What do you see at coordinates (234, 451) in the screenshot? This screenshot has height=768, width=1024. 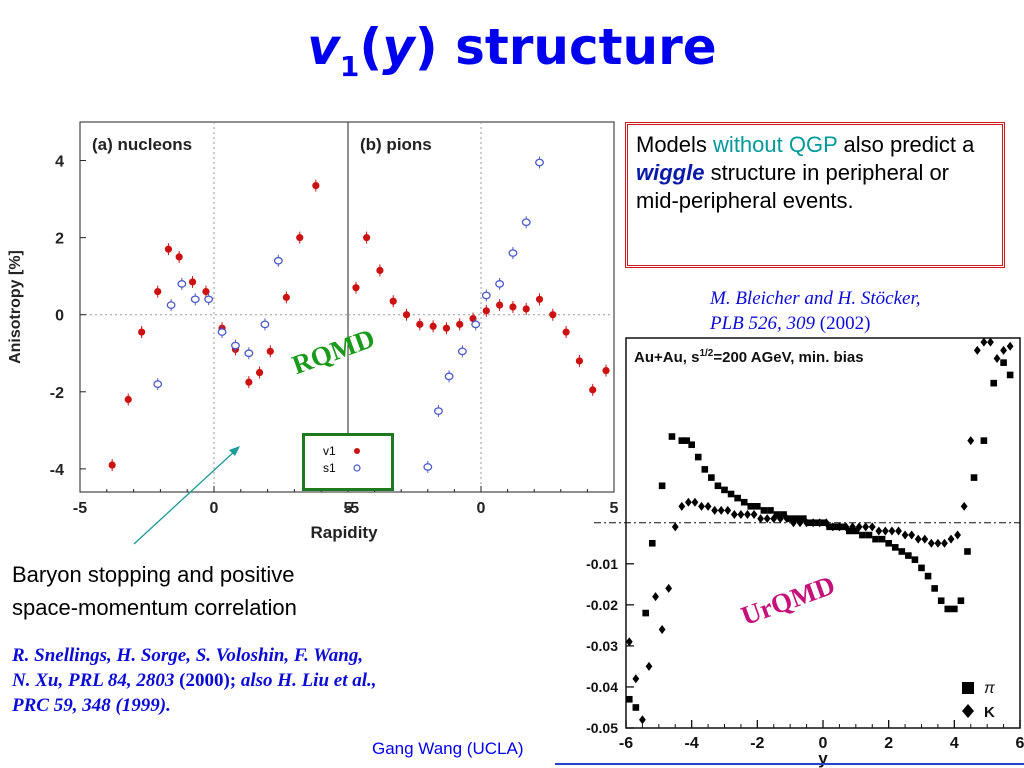 I see `arrow-head` at bounding box center [234, 451].